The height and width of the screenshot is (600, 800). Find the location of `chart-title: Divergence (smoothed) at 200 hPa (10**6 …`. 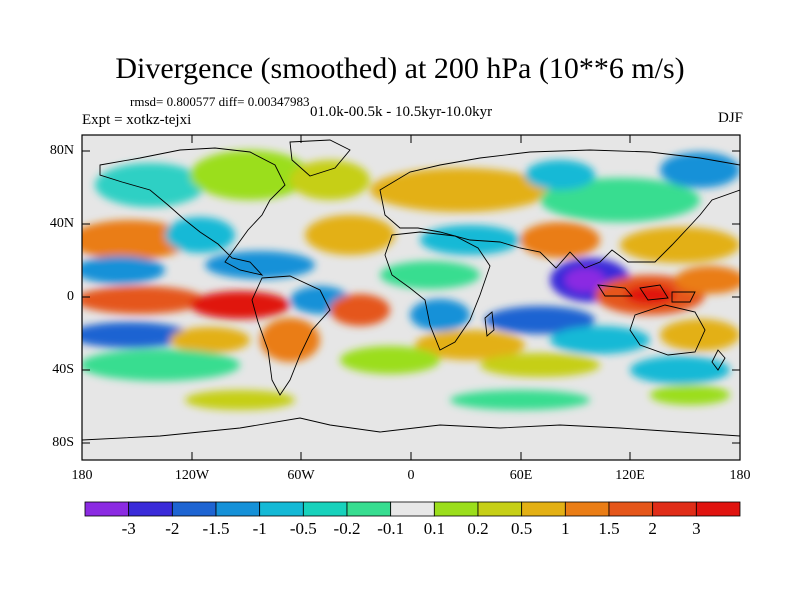

chart-title: Divergence (smoothed) at 200 hPa (10**6 … is located at coordinates (400, 68).